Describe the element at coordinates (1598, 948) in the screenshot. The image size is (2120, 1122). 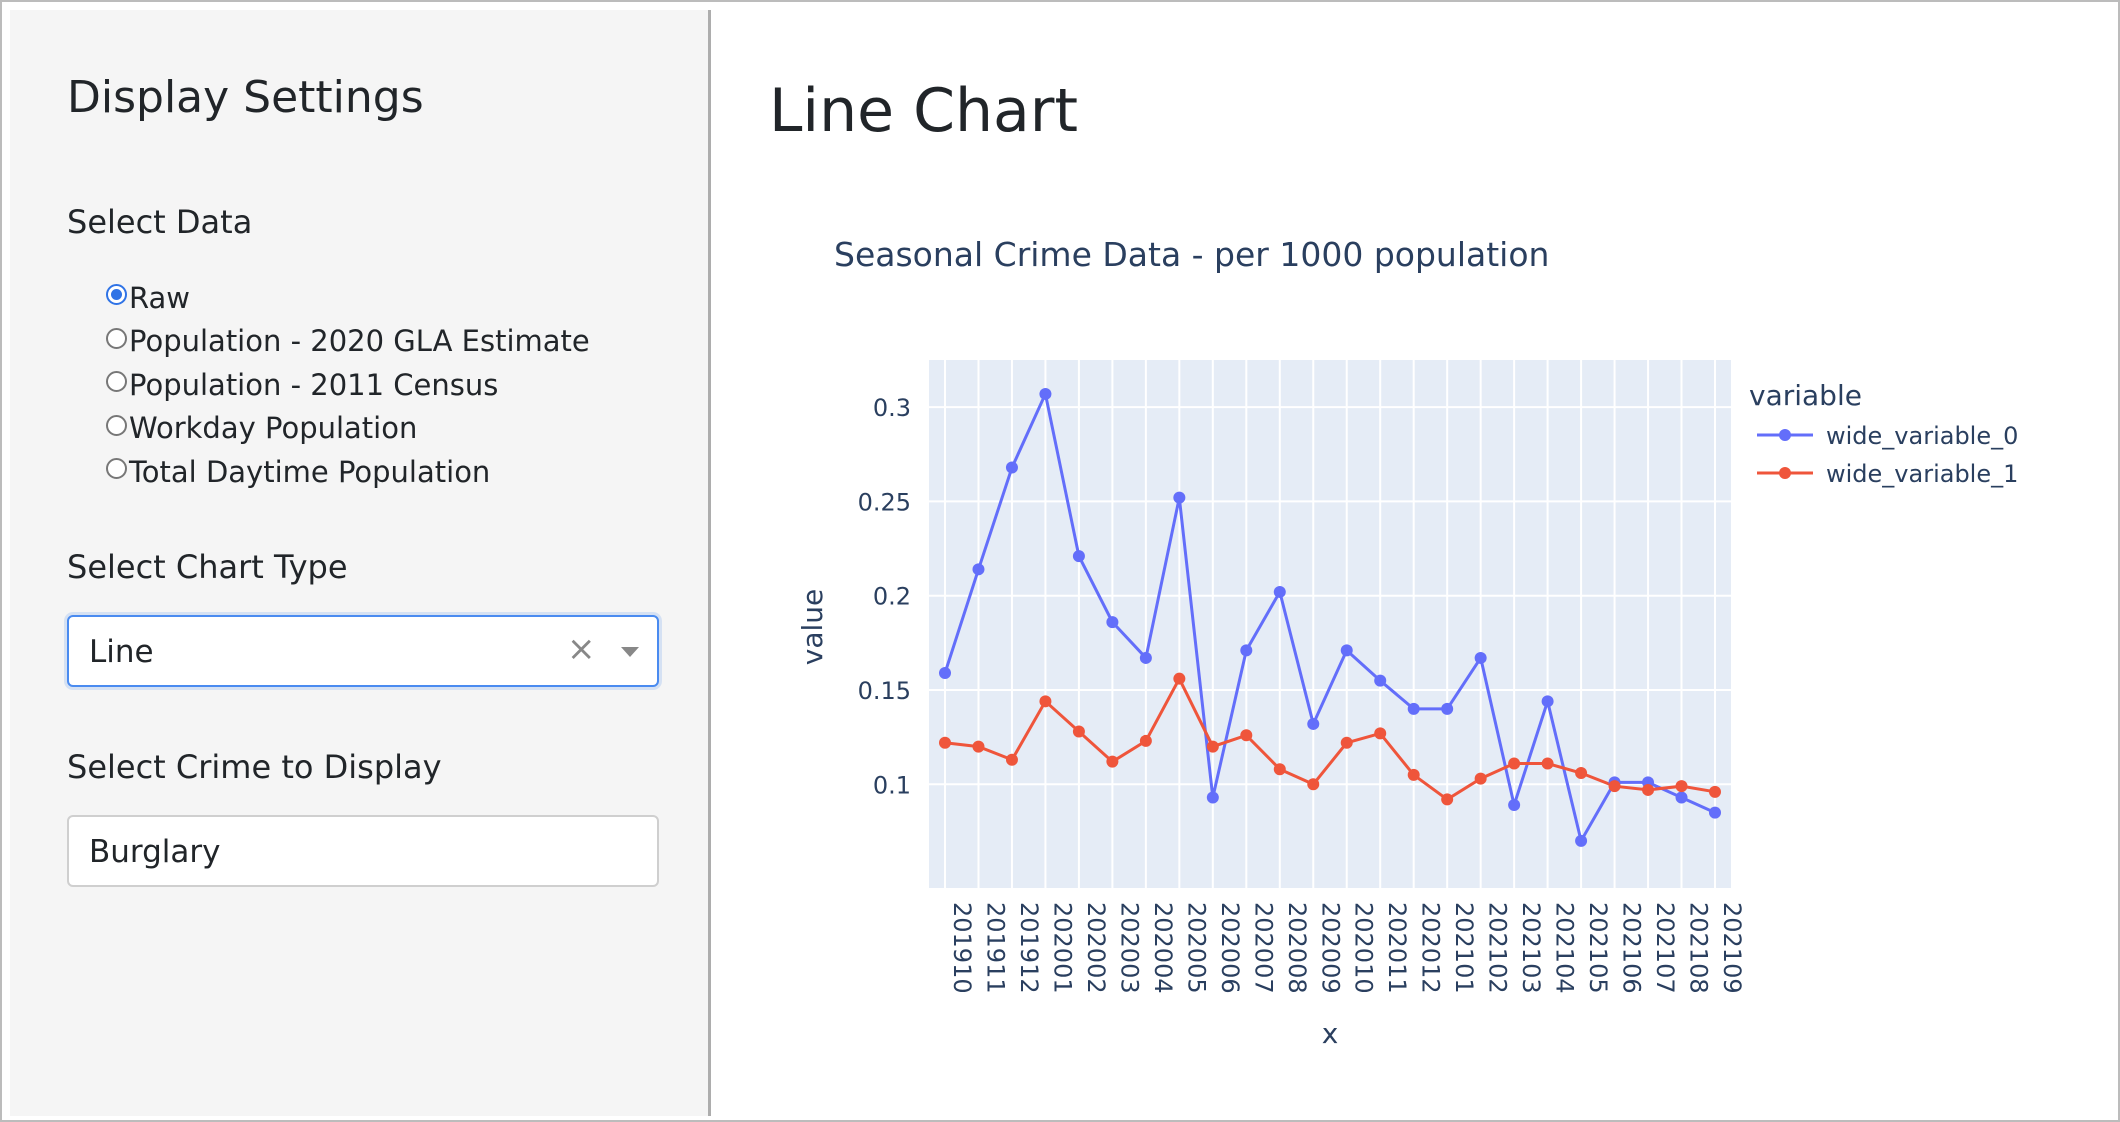
I see `x-tick-label: 202105` at that location.